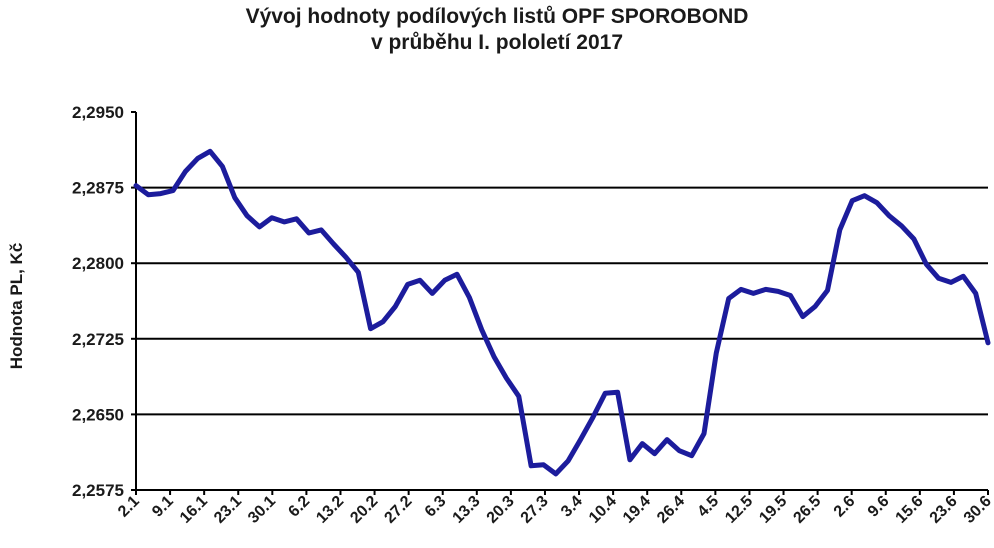 This screenshot has width=994, height=548. I want to click on y-tick-label: 2,2575, so click(98, 490).